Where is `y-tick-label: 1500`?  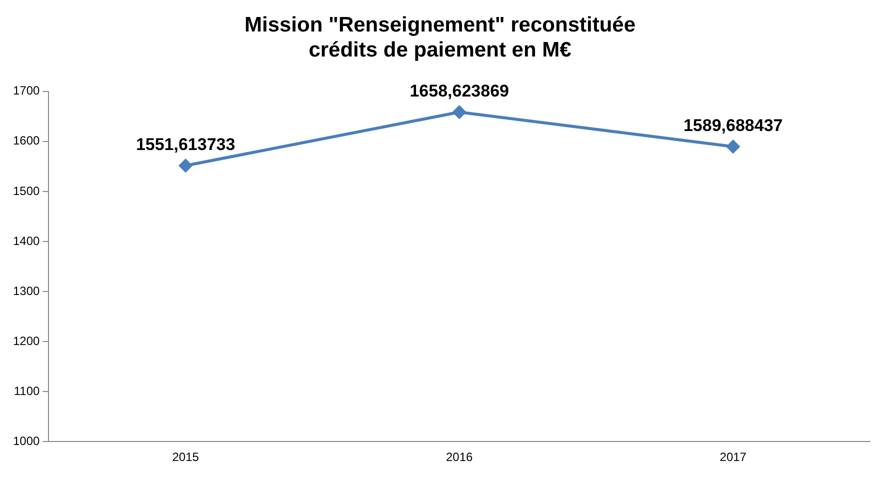
y-tick-label: 1500 is located at coordinates (26, 191).